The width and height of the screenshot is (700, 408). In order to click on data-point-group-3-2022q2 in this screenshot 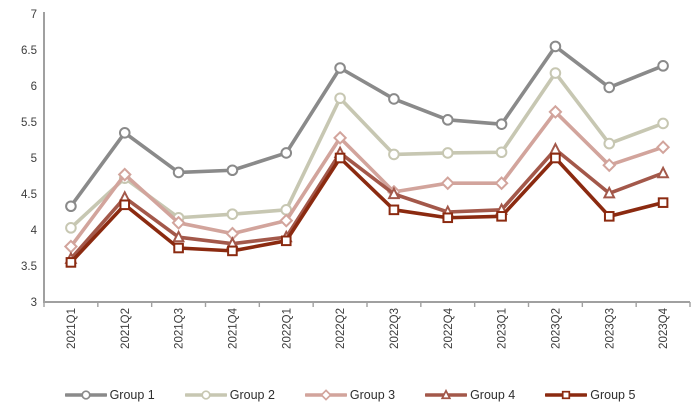, I will do `click(340, 137)`.